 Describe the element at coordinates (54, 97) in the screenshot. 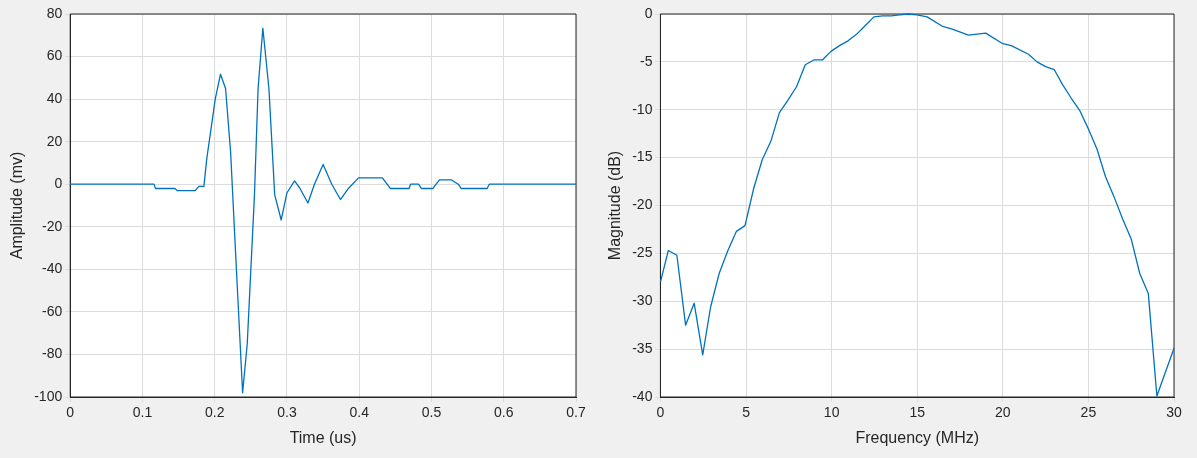

I see `y-tick-label: 40` at that location.